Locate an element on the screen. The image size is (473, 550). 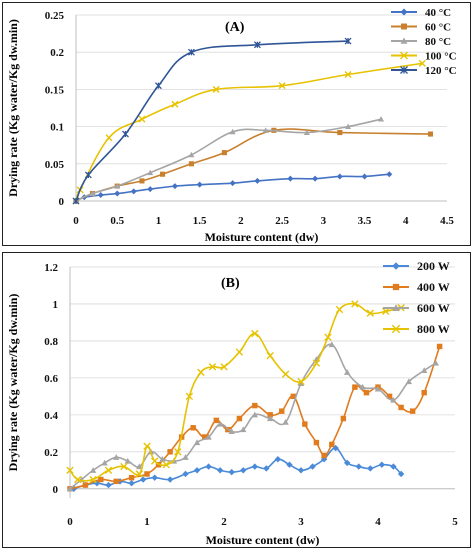
chart-a-legend-label: 100 °C is located at coordinates (441, 57).